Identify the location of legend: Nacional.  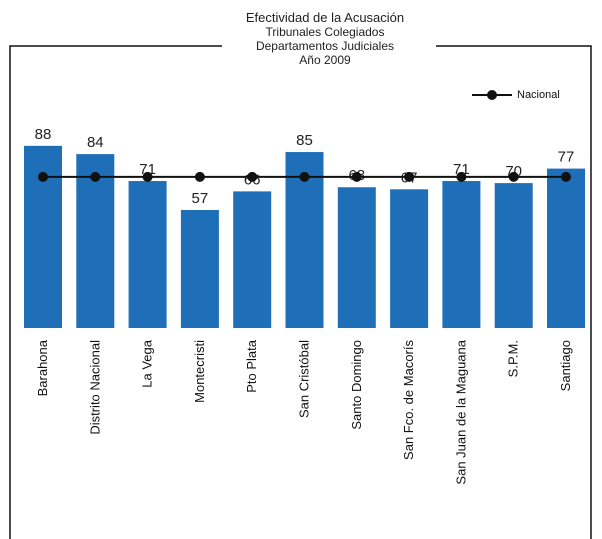
(516, 95).